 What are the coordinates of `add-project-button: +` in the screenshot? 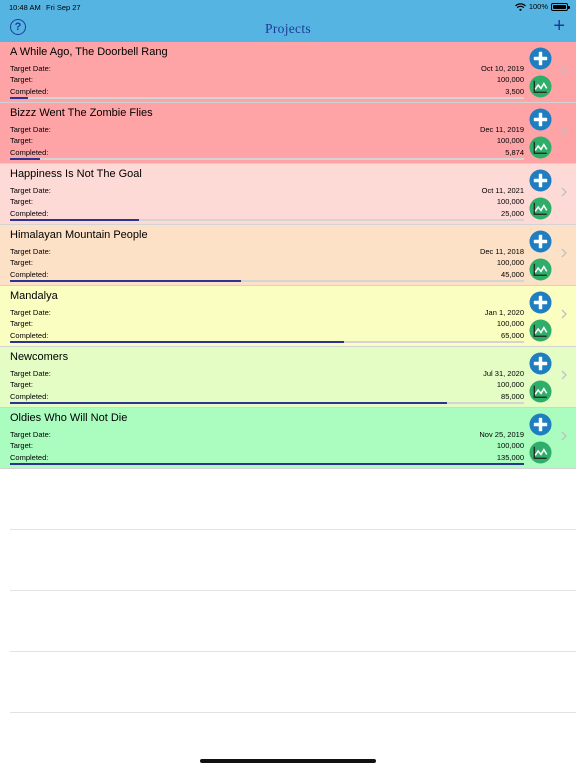 It's located at (559, 26).